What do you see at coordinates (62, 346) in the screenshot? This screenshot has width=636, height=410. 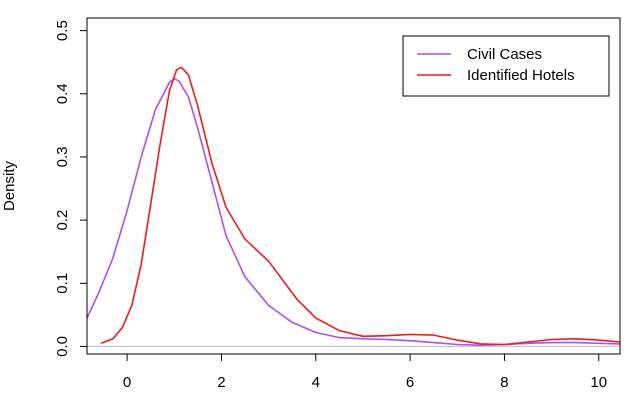 I see `y-tick-label: 0.0` at bounding box center [62, 346].